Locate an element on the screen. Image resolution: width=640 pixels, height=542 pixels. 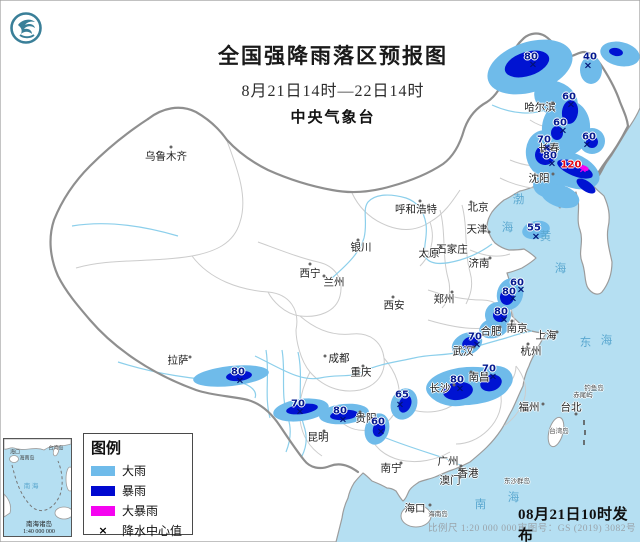
legend-box: 图例 大雨暴雨大暴雨 × 降水中心值 is located at coordinates (138, 485).